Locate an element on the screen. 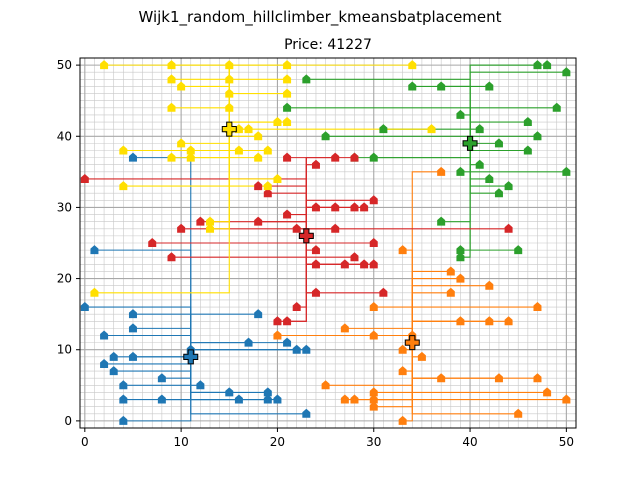 The width and height of the screenshot is (640, 480). x-tick-label: 40 is located at coordinates (469, 442).